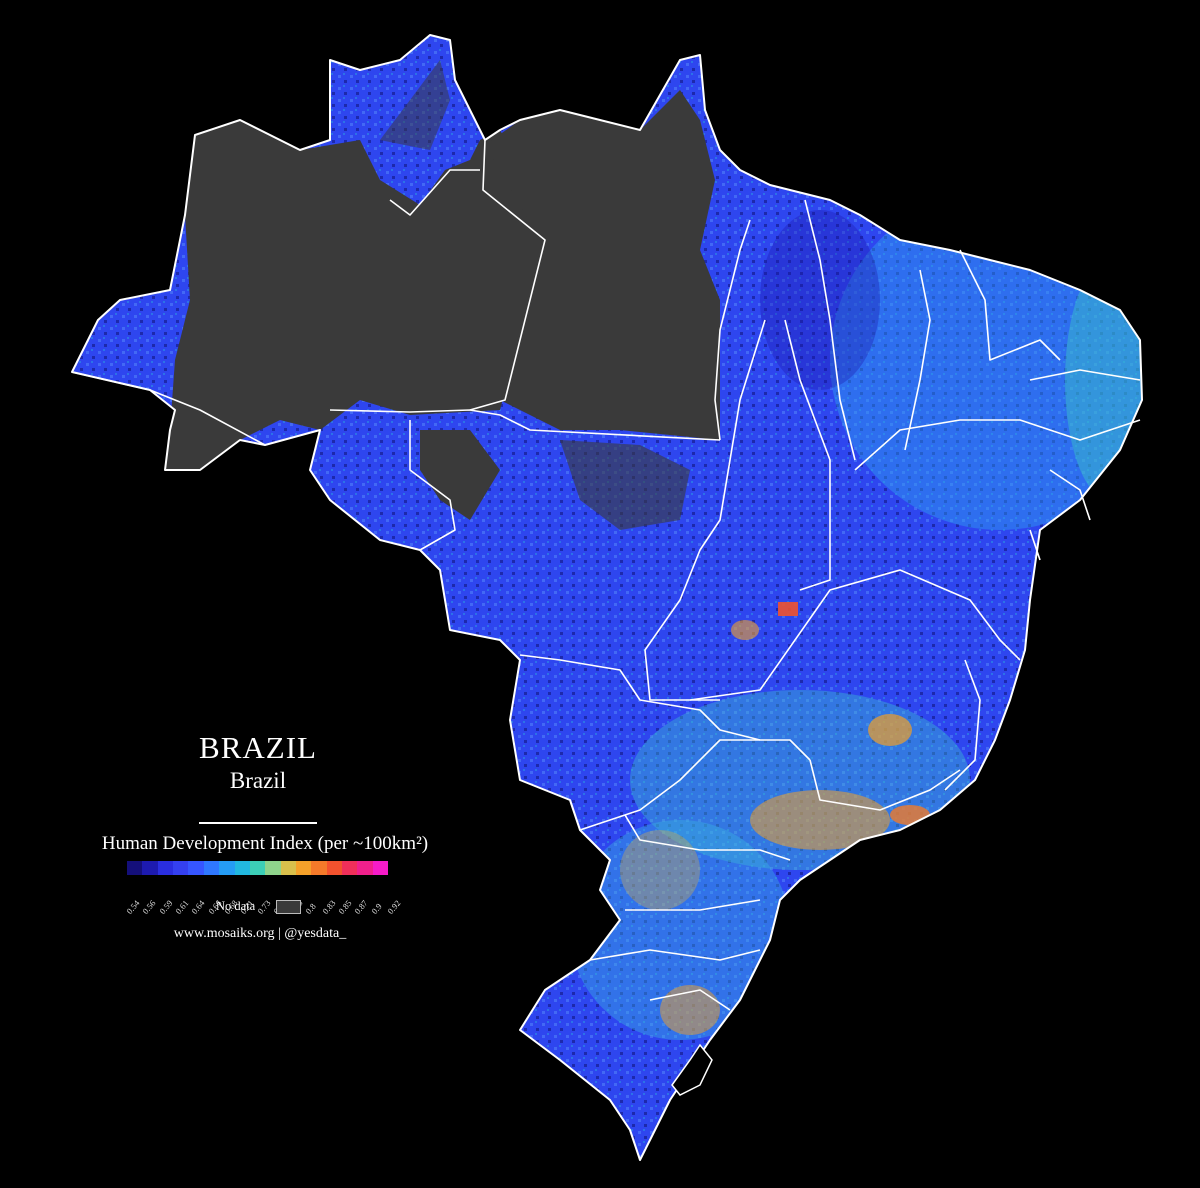 The image size is (1200, 1188). I want to click on title-divider, so click(258, 823).